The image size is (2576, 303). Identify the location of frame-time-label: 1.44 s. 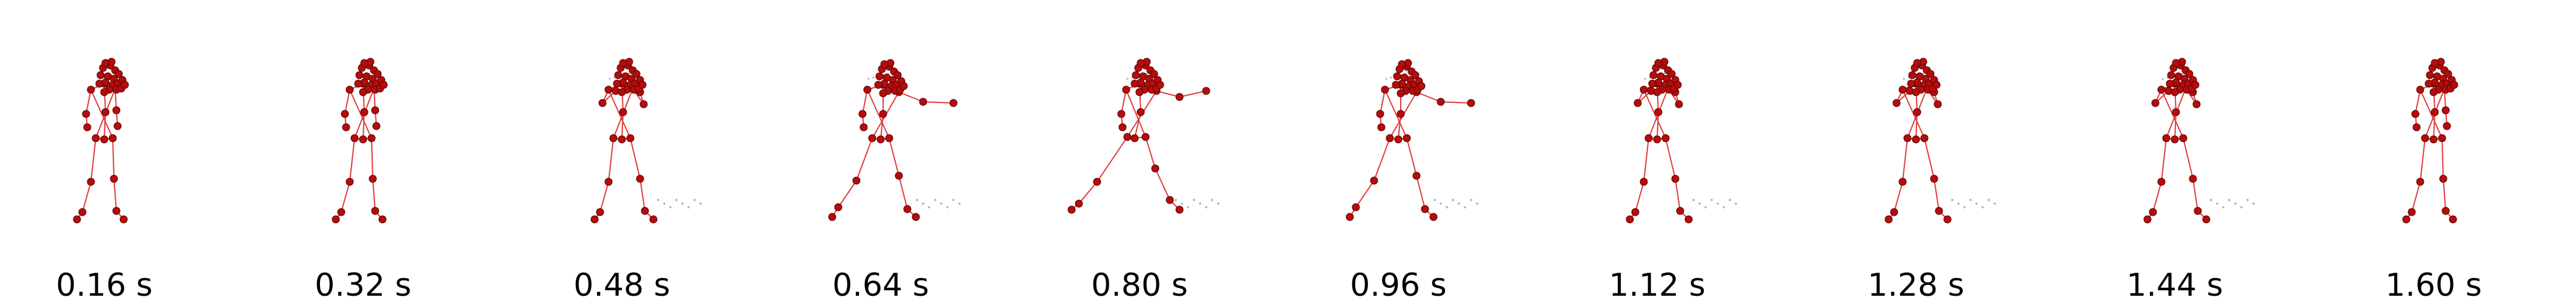
(2174, 285).